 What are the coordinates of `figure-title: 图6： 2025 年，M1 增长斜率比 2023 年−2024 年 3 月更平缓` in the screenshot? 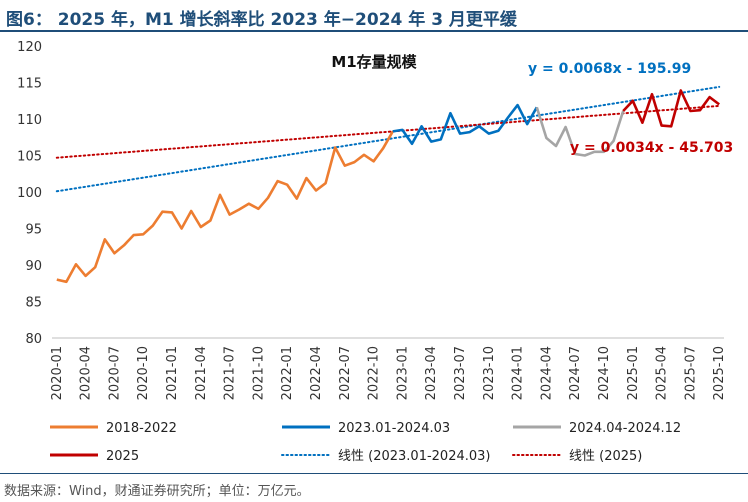 It's located at (261, 20).